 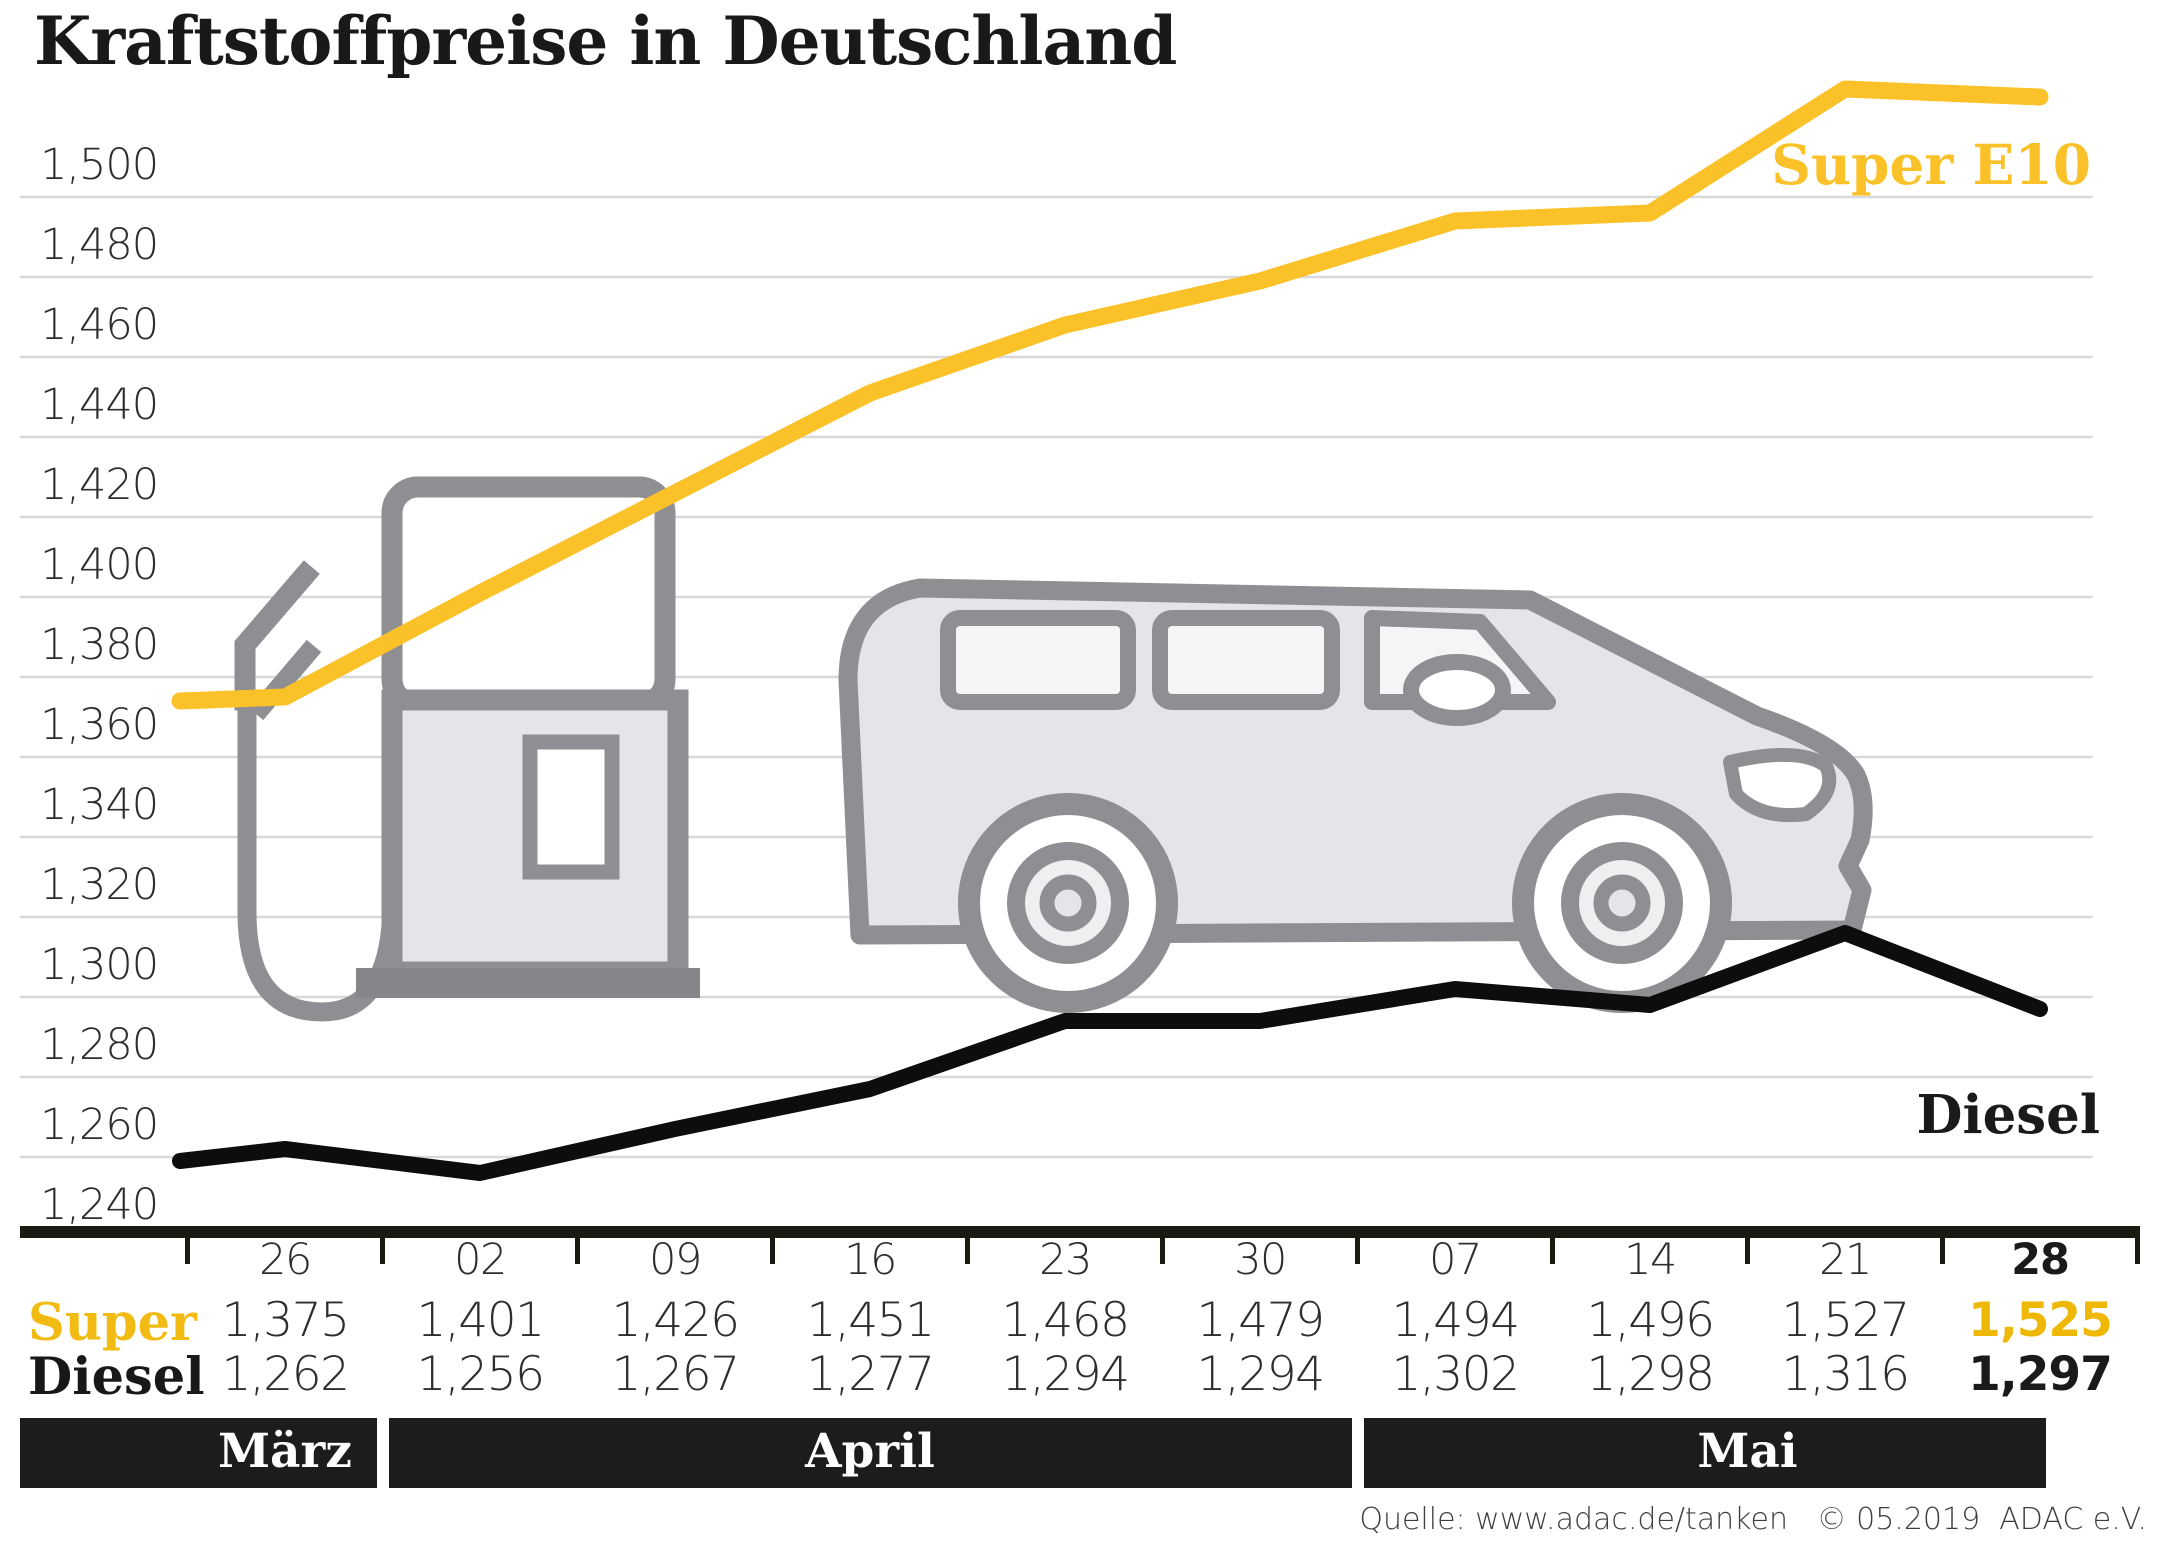 What do you see at coordinates (480, 1374) in the screenshot?
I see `diesel-value: 1,256` at bounding box center [480, 1374].